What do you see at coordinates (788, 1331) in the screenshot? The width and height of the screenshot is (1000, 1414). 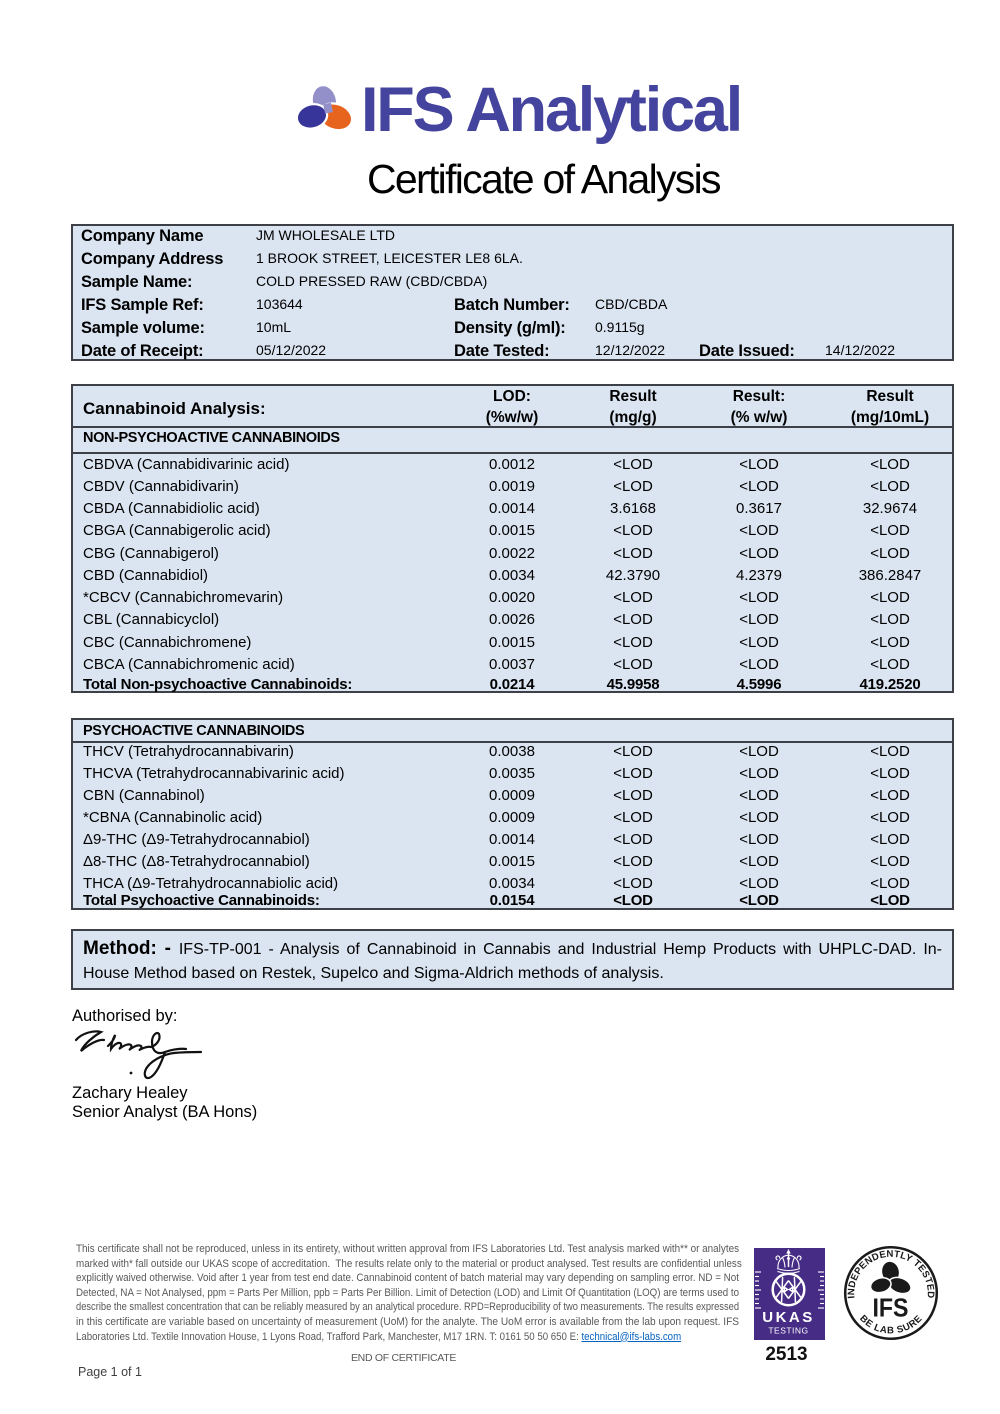 I see `svg-text: TESTING` at bounding box center [788, 1331].